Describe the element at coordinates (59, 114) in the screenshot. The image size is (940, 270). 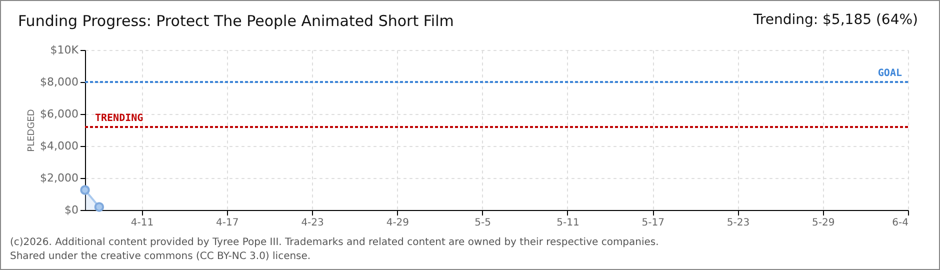
I see `y-tick-label: $6,000` at that location.